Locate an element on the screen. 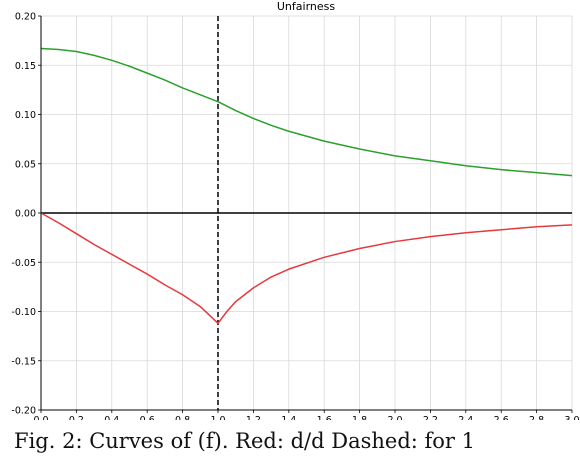  y-tick-label: -0.05 is located at coordinates (23, 263).